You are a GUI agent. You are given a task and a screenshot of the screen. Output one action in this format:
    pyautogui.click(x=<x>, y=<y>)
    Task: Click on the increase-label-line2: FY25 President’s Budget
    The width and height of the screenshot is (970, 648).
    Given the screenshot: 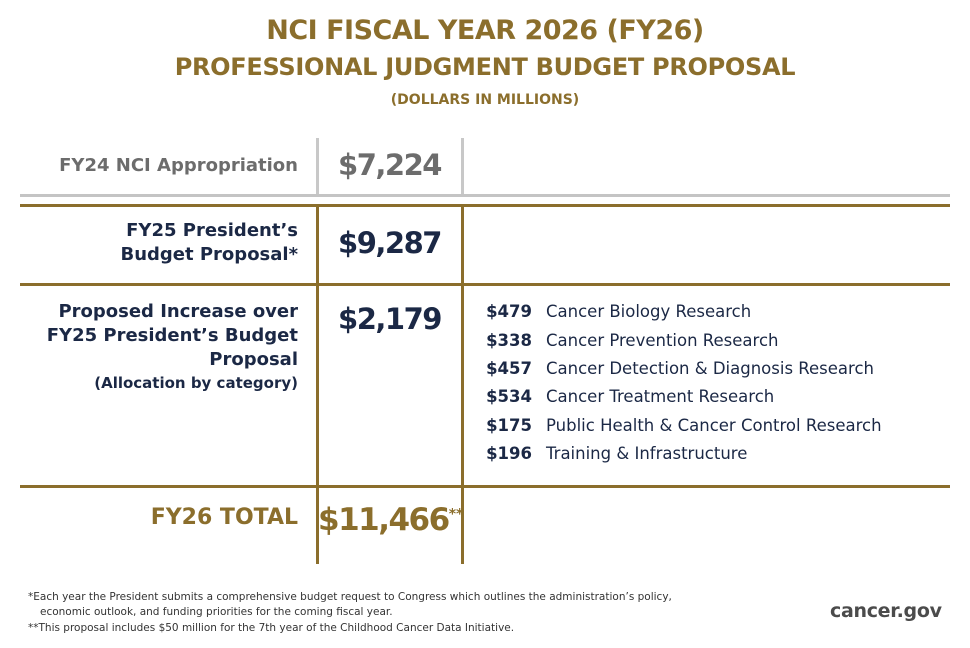 What is the action you would take?
    pyautogui.click(x=172, y=335)
    